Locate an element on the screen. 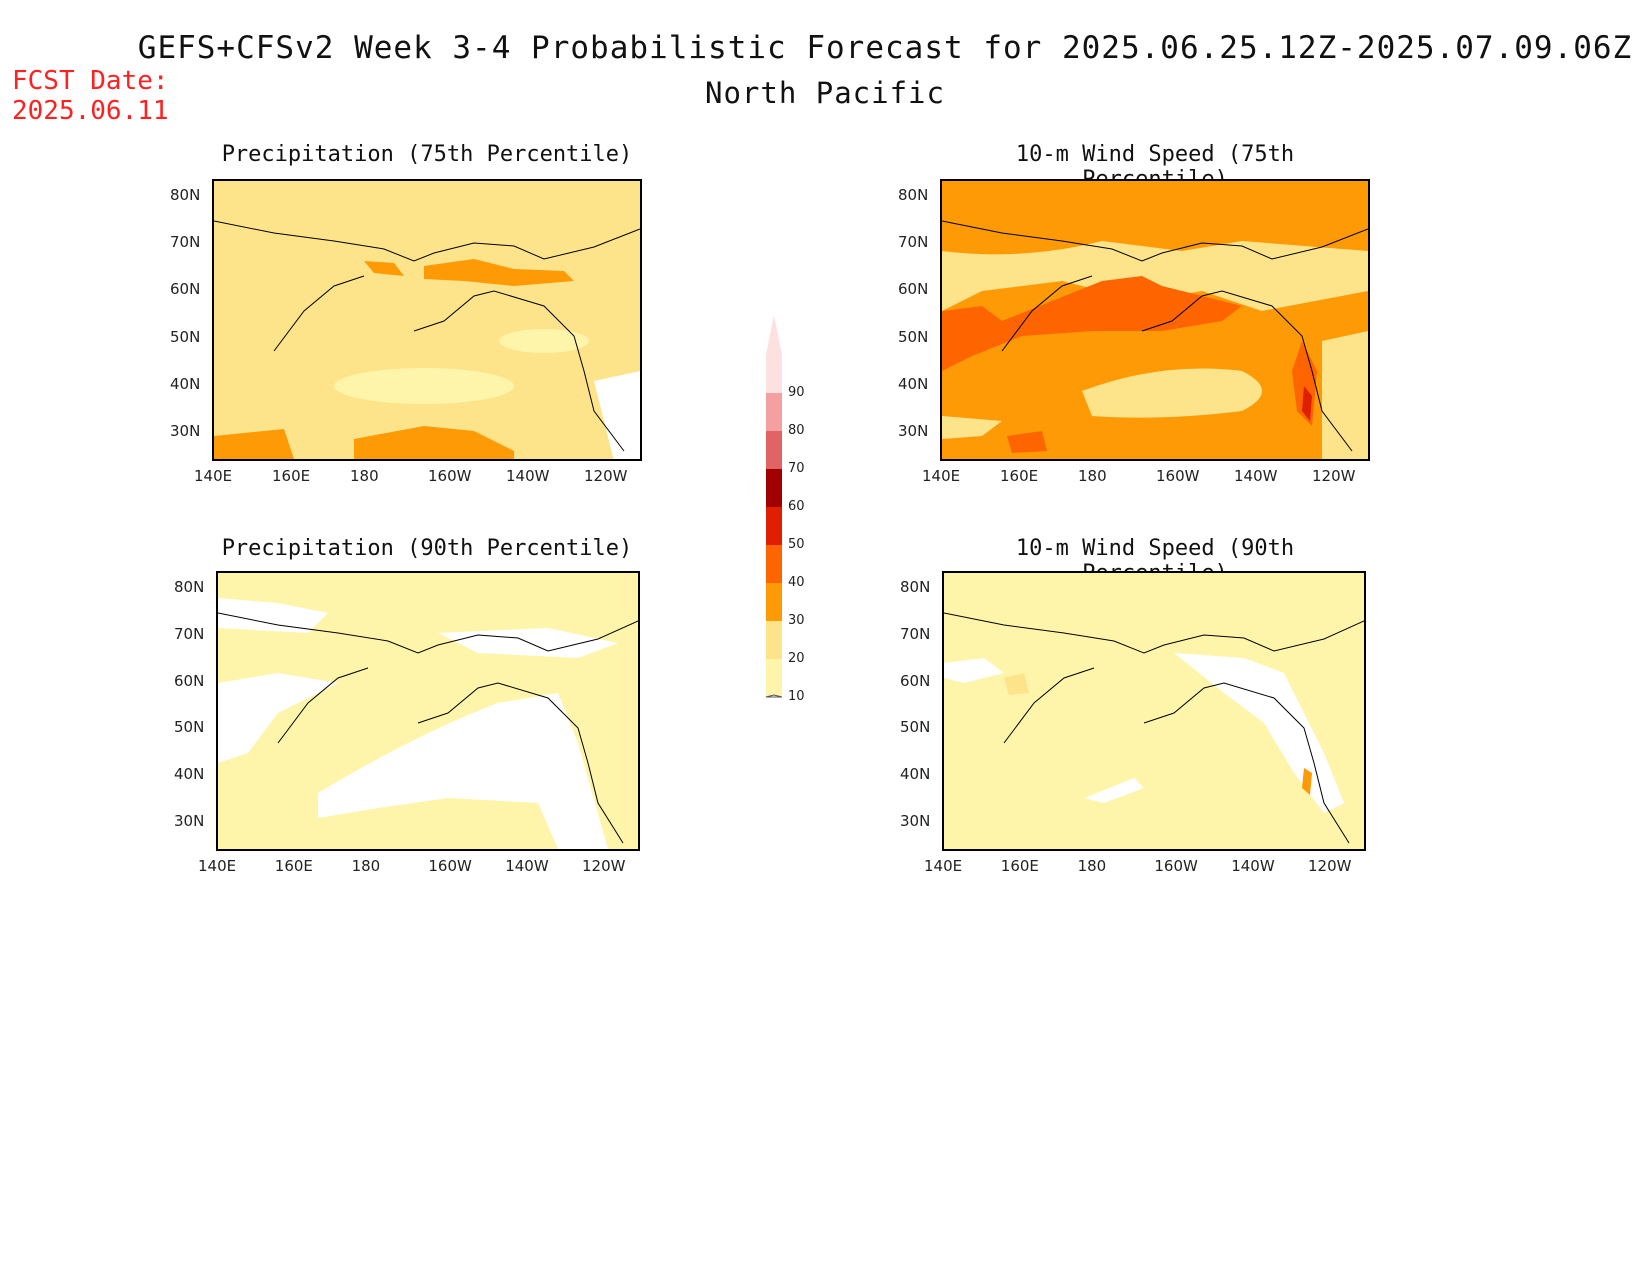  field-base is located at coordinates (427, 320).